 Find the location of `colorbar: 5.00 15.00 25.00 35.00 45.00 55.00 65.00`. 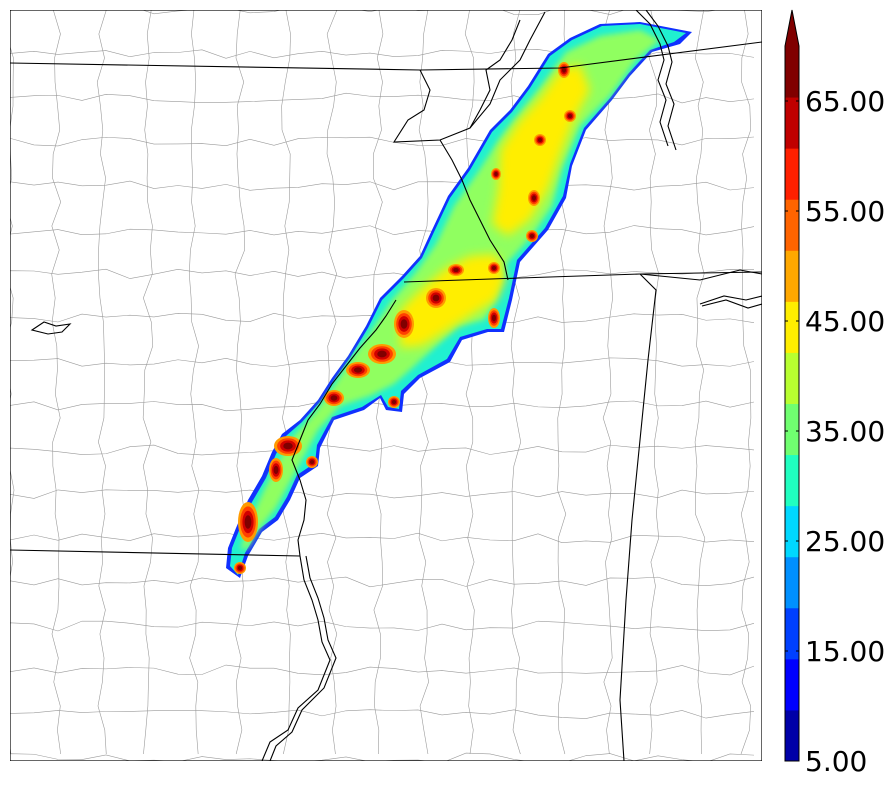

colorbar: 5.00 15.00 25.00 35.00 45.00 55.00 65.00 is located at coordinates (834, 393).